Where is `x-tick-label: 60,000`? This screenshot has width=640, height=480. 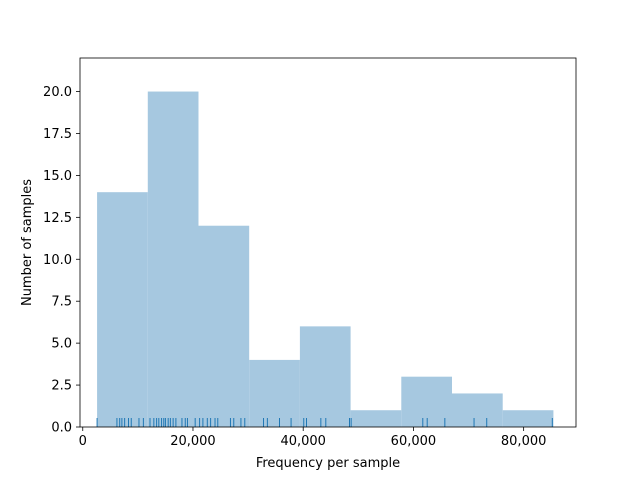 x-tick-label: 60,000 is located at coordinates (414, 441).